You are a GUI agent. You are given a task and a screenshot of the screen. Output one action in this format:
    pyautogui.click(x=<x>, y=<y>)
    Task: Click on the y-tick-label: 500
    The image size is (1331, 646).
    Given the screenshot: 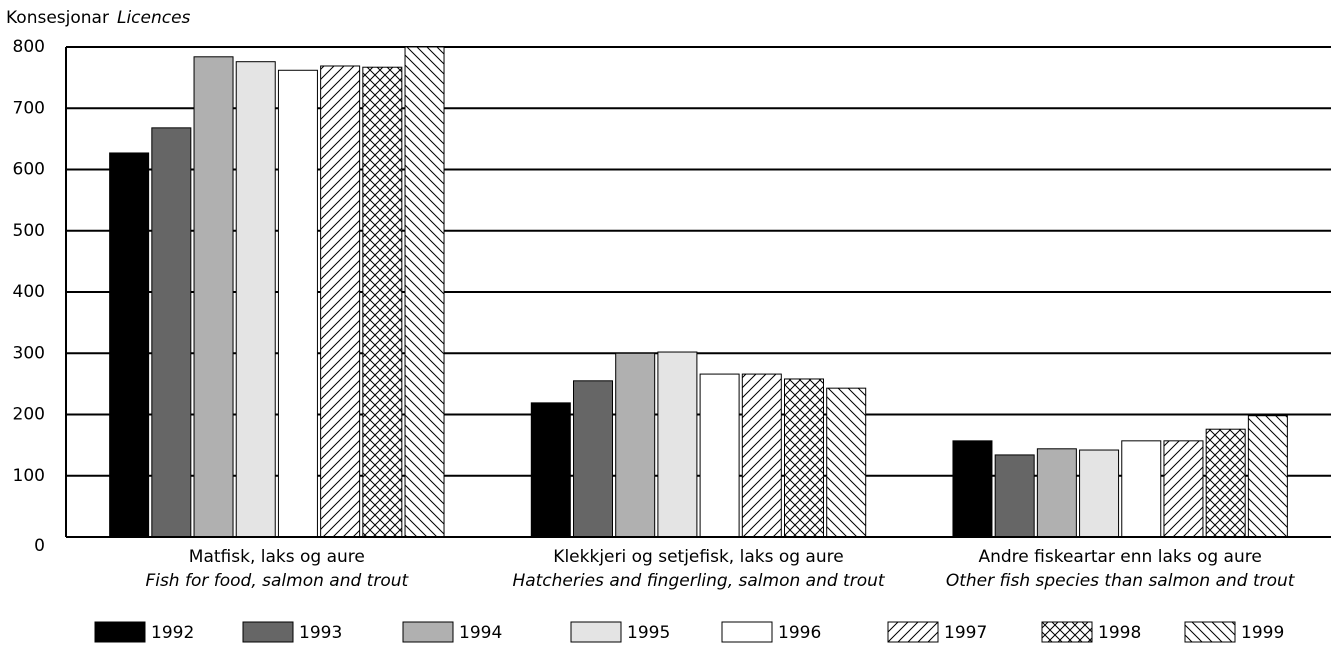 What is the action you would take?
    pyautogui.click(x=29, y=231)
    